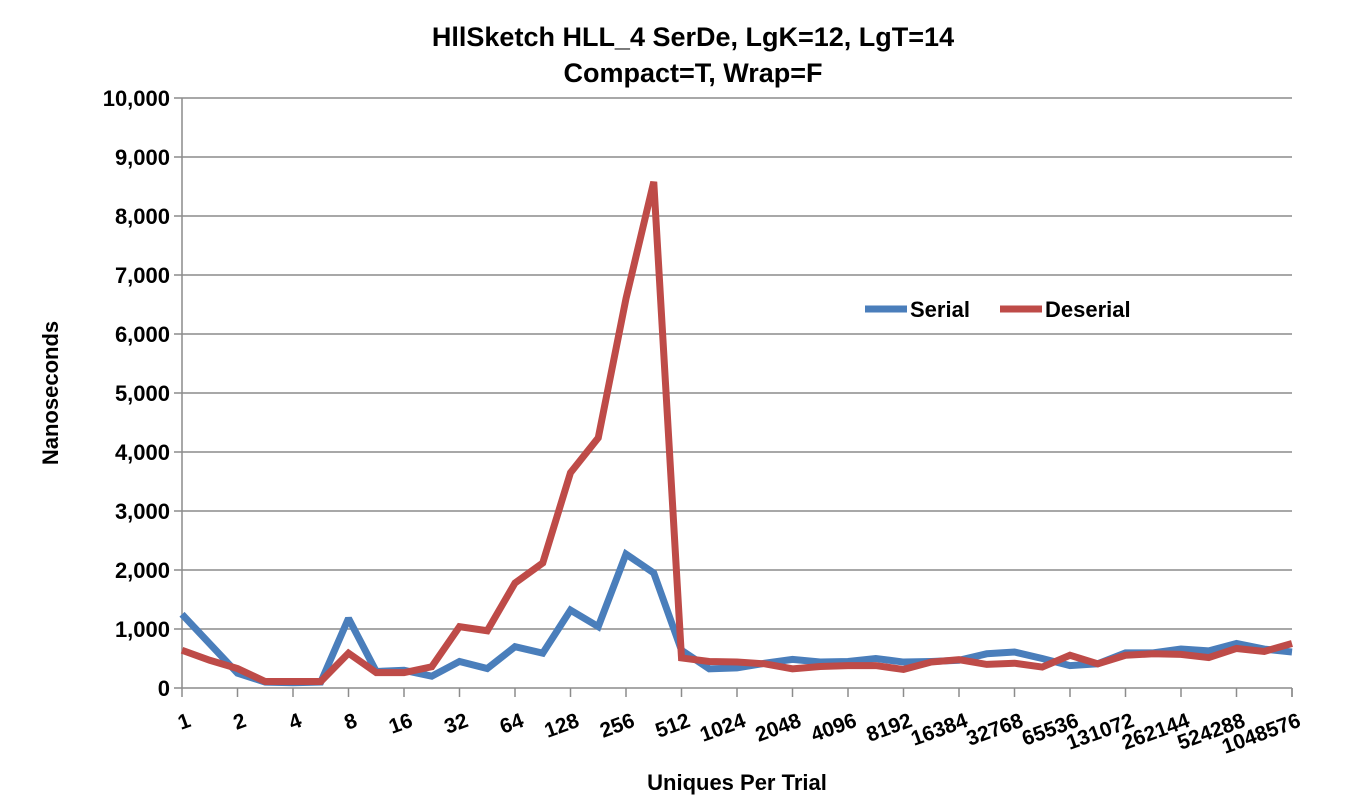 The image size is (1353, 800). I want to click on x-tick-label: 32, so click(456, 724).